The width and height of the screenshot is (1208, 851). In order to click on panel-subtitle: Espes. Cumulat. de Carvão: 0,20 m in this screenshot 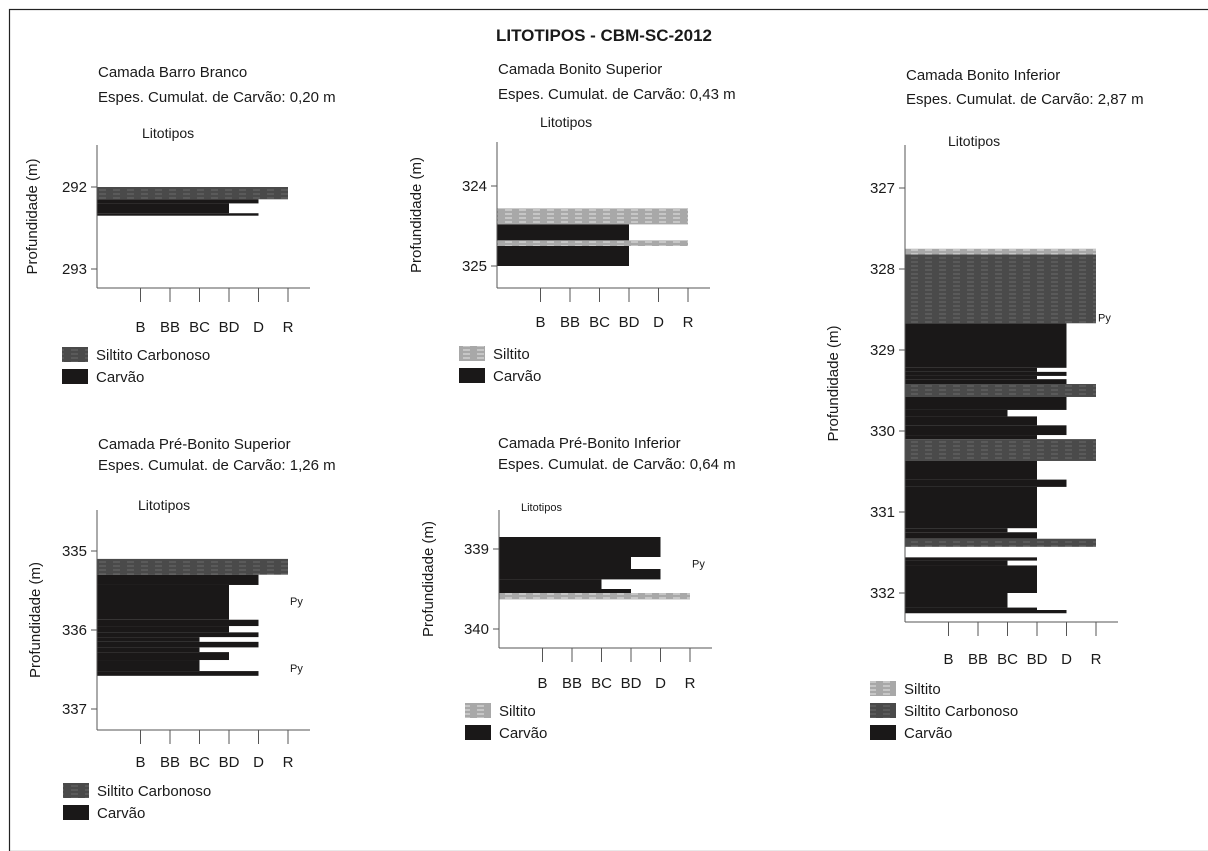, I will do `click(217, 97)`.